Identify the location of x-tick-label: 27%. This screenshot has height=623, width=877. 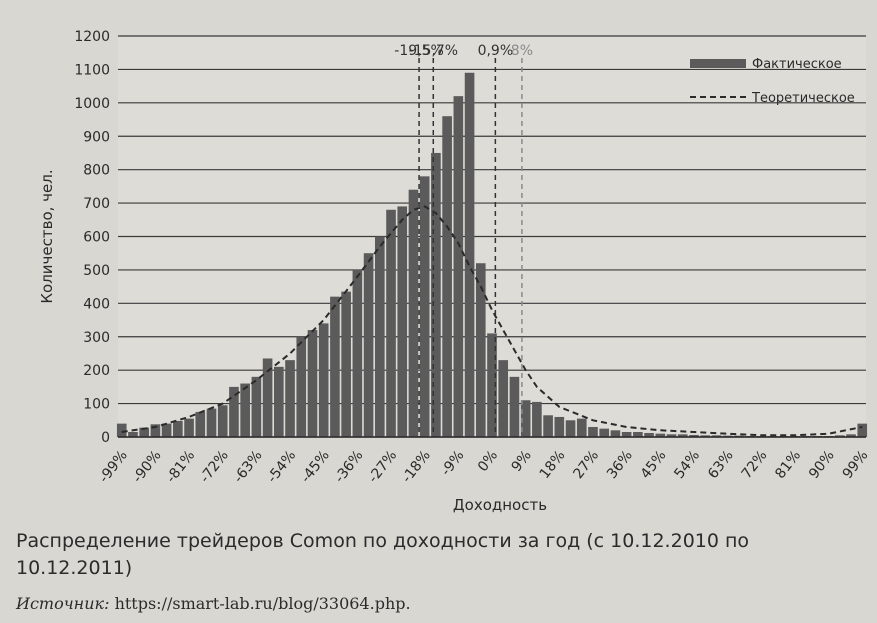
(586, 465).